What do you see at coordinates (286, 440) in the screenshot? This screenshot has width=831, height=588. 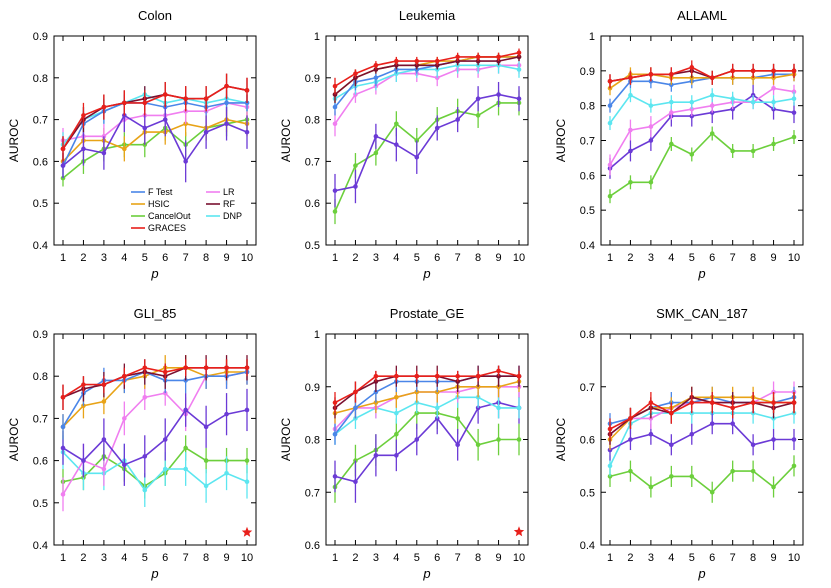 I see `y-axis-label: AUROC` at bounding box center [286, 440].